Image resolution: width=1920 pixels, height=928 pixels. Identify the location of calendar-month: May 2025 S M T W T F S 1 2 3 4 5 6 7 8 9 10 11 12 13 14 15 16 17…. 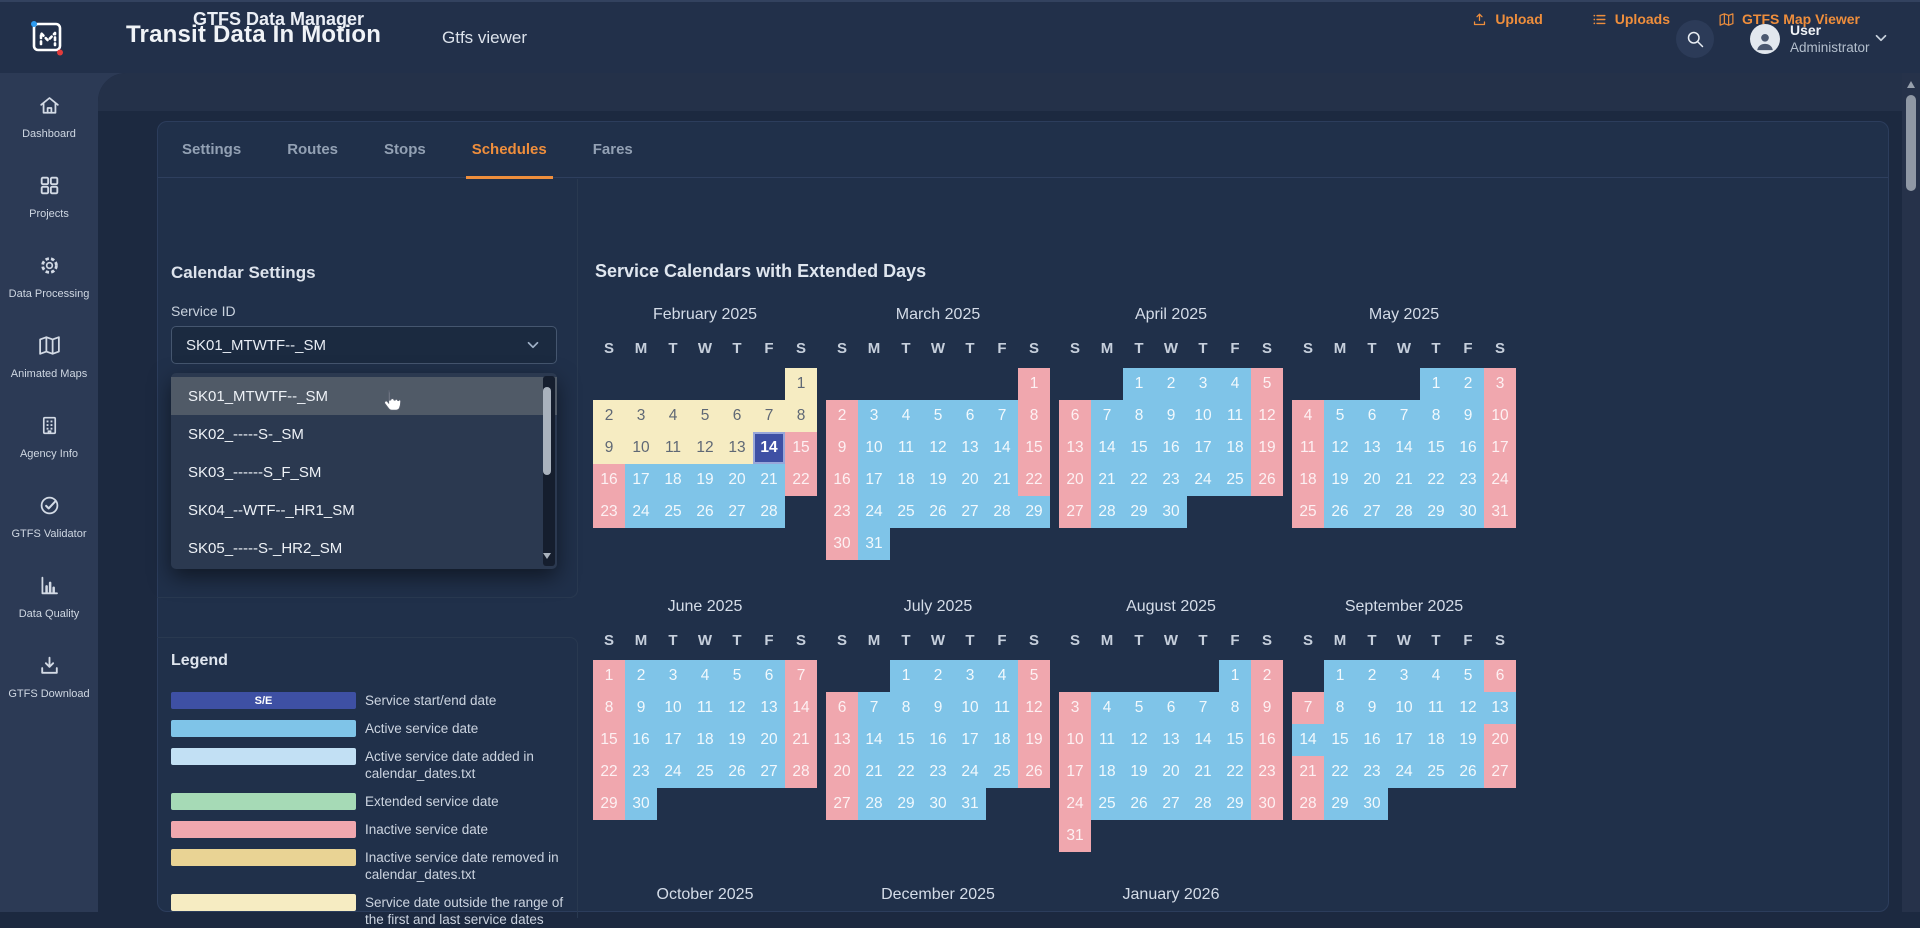
(1405, 417).